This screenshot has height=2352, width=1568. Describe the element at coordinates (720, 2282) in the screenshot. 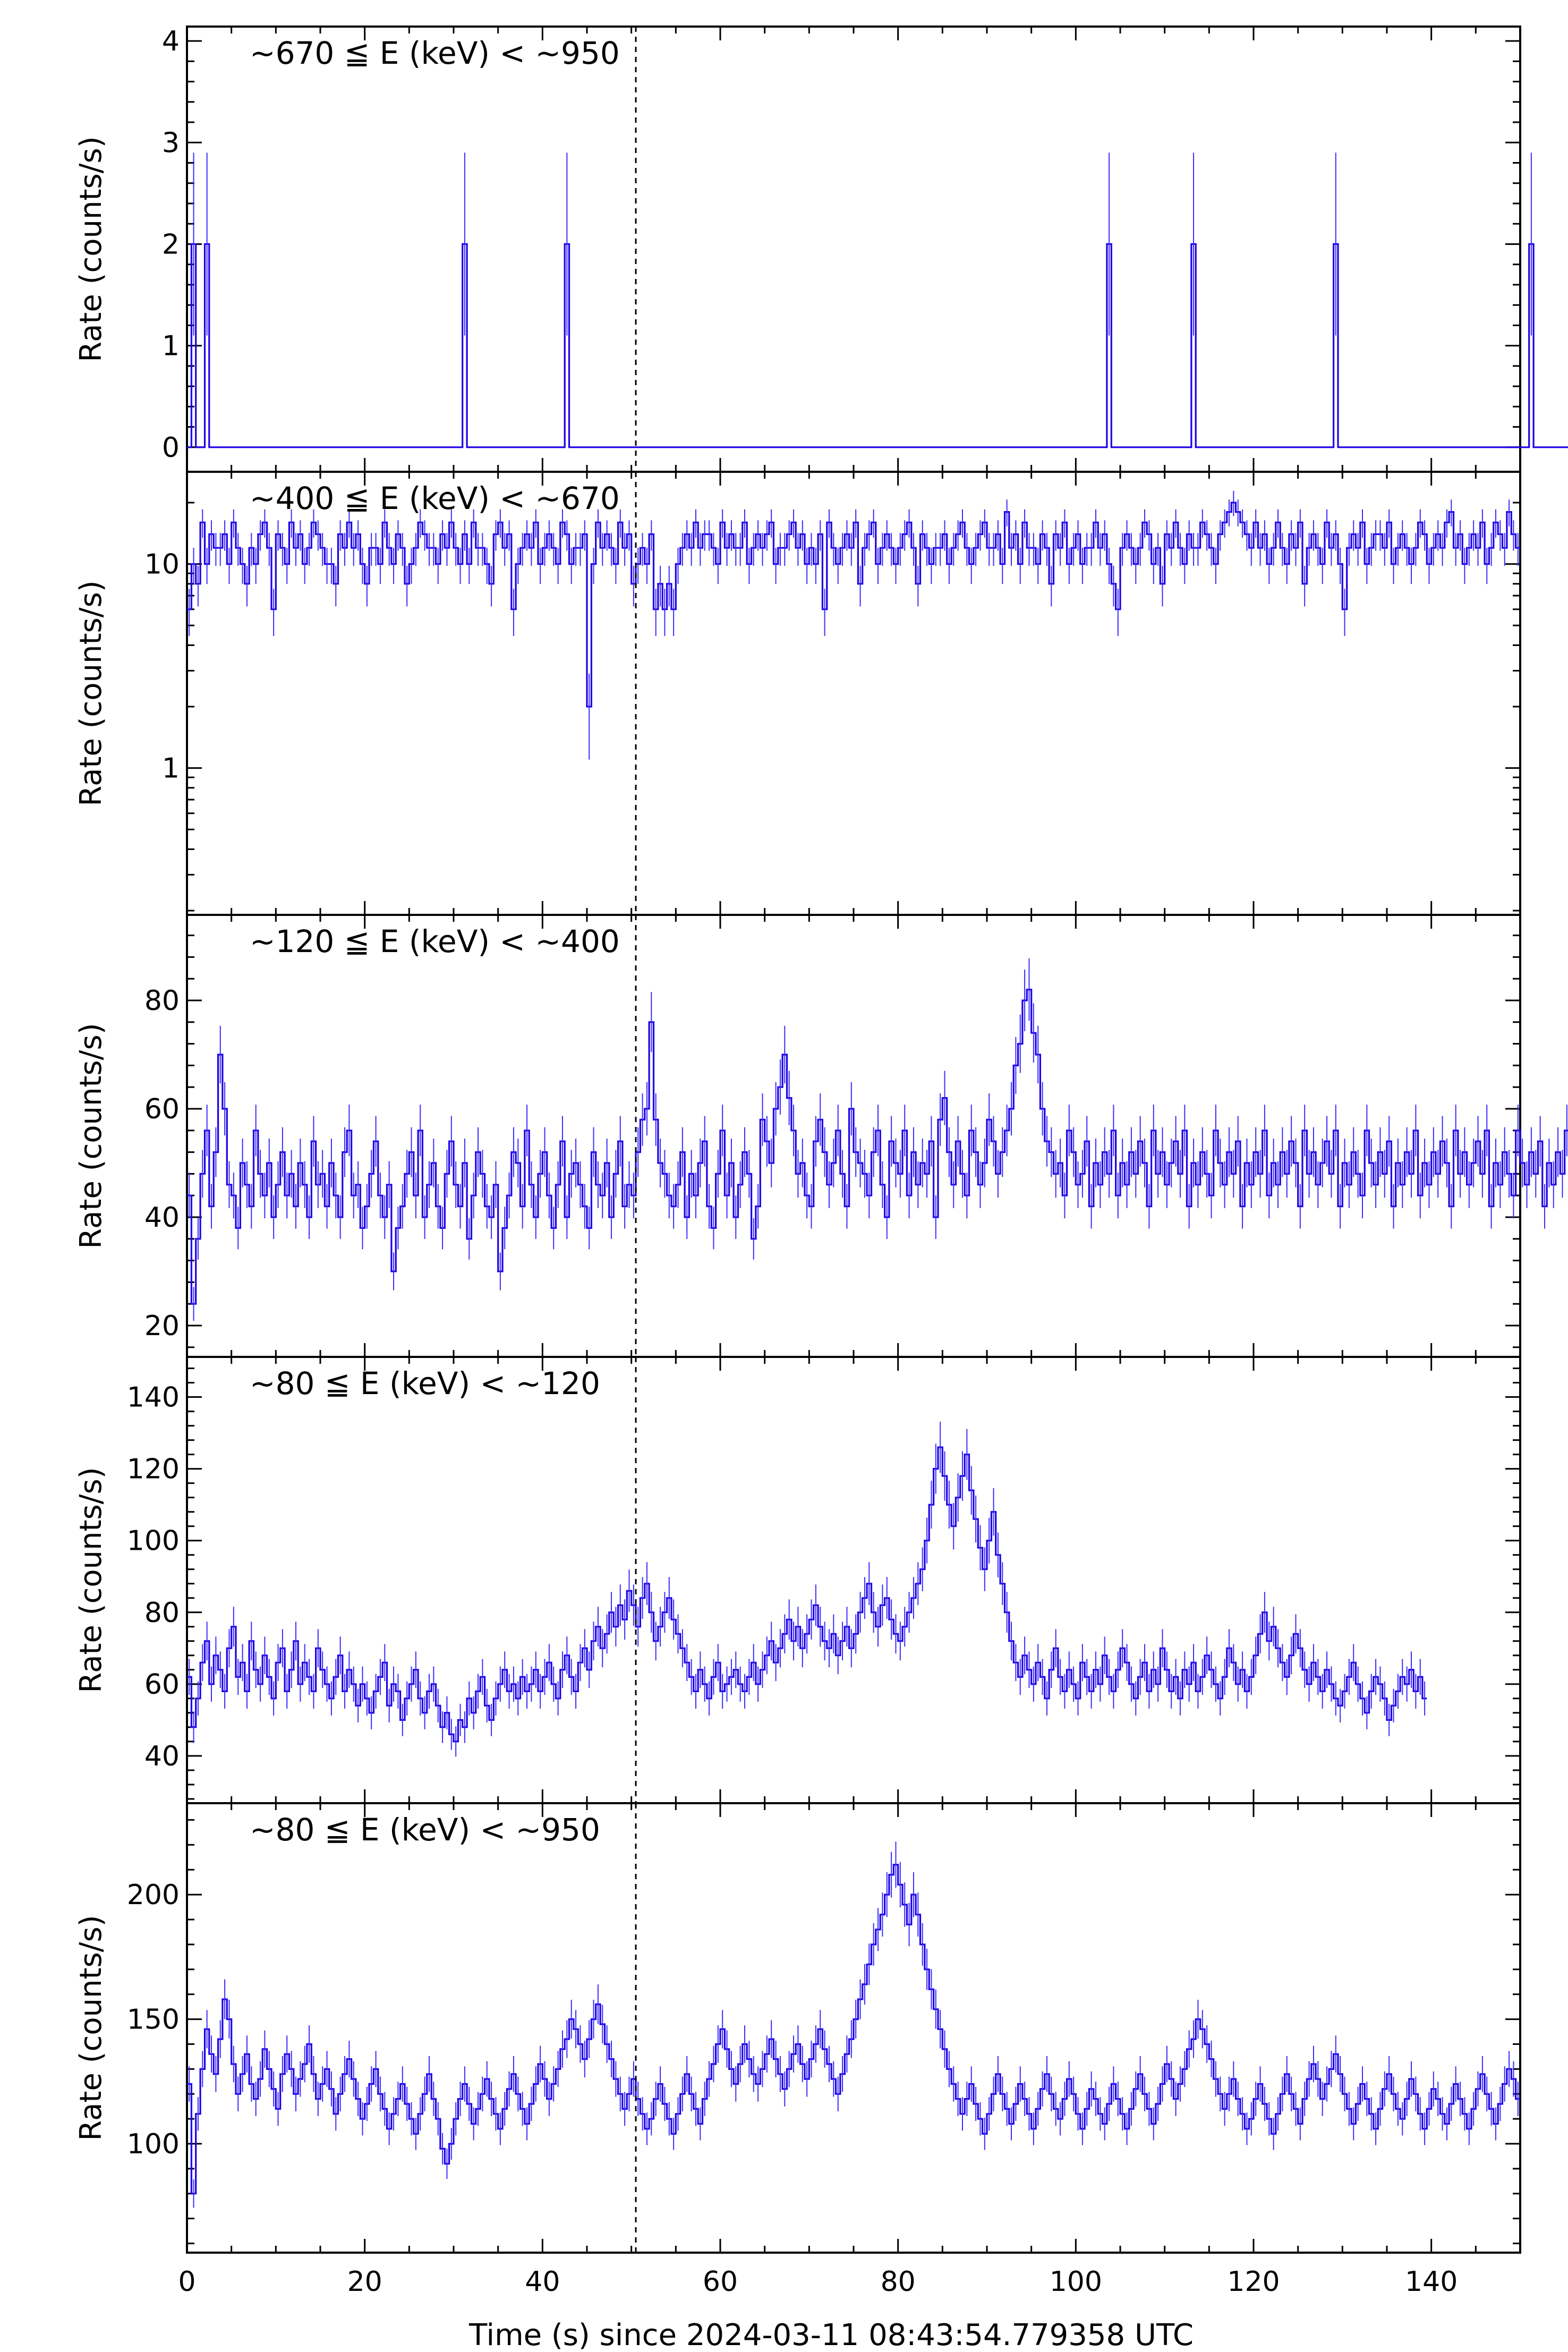

I see `x-tick-label: 60` at that location.